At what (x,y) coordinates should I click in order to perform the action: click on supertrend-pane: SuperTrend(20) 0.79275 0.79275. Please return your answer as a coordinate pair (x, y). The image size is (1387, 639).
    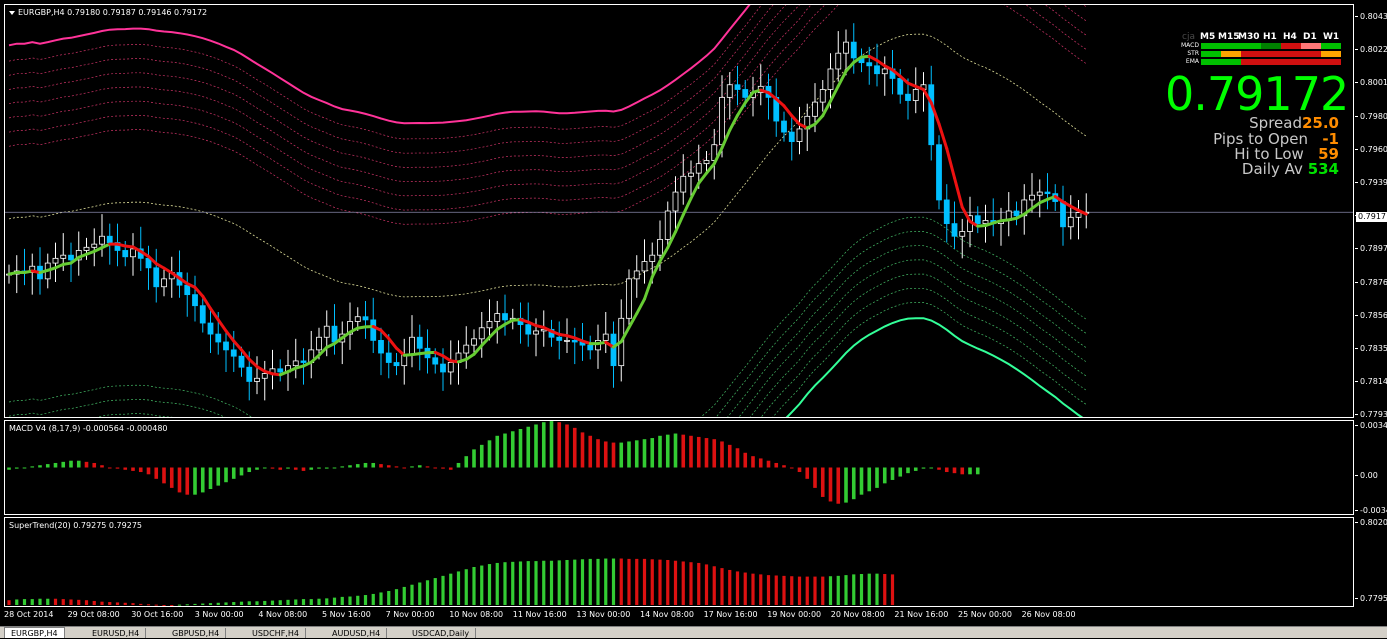
    Looking at the image, I should click on (679, 562).